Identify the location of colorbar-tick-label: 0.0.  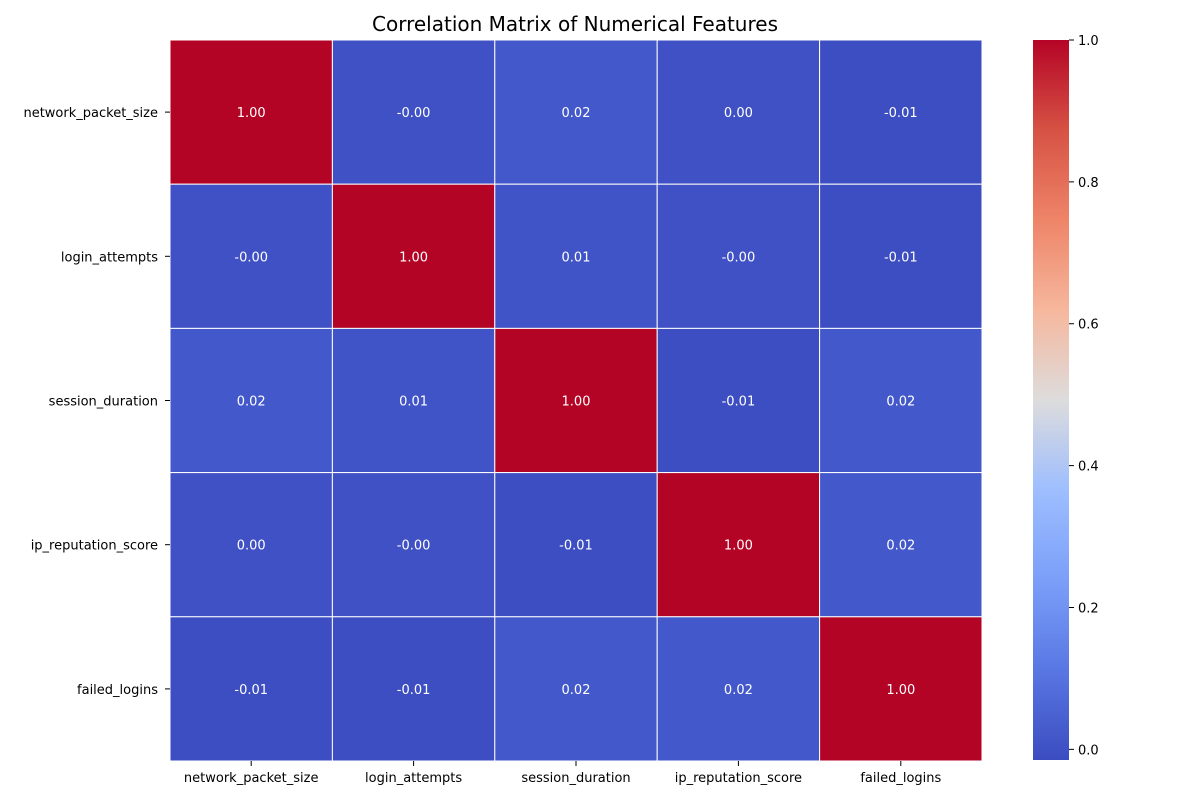
(1088, 750).